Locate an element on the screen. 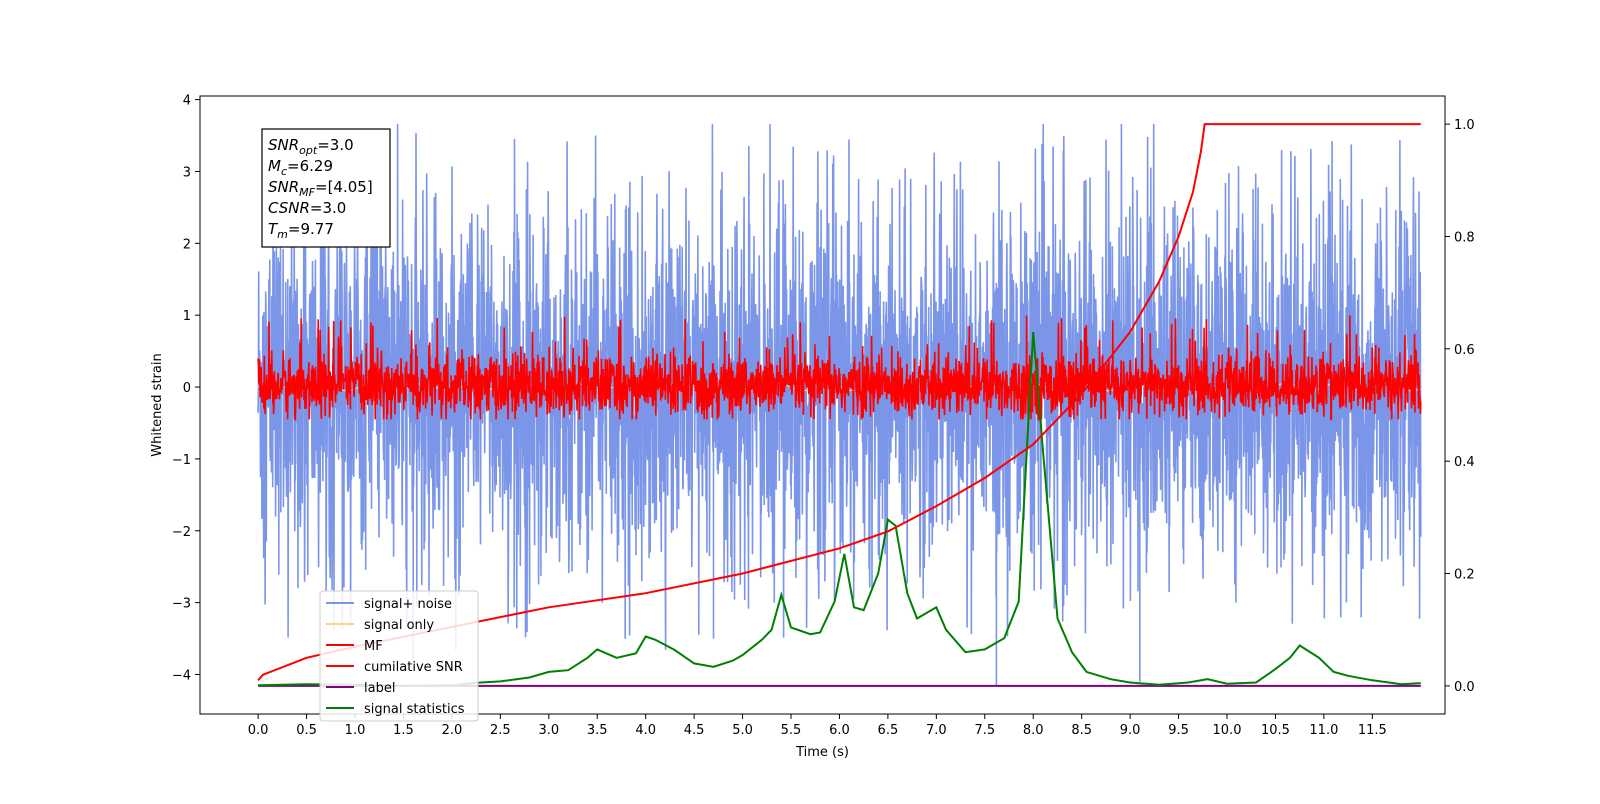 This screenshot has width=1600, height=804. info-box-line: Tm=9.77 is located at coordinates (301, 230).